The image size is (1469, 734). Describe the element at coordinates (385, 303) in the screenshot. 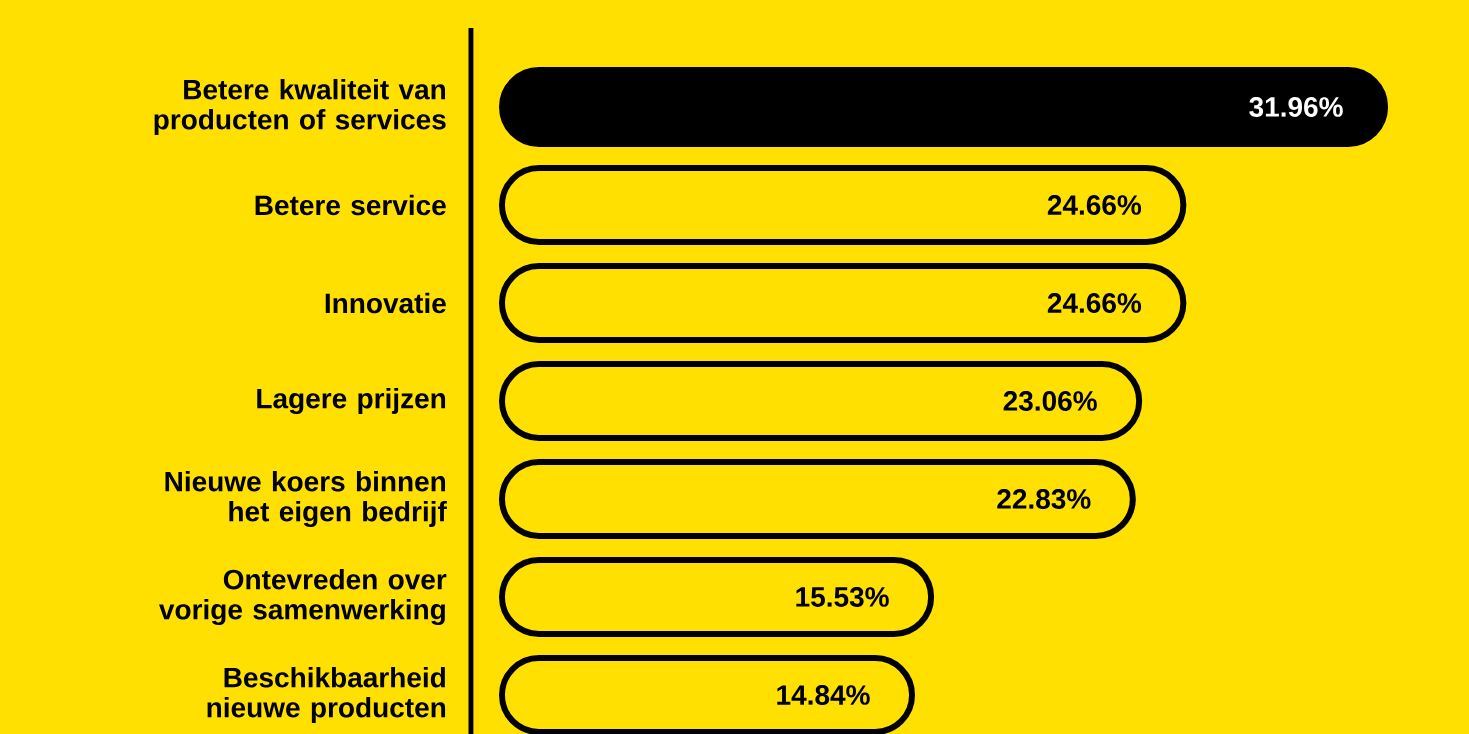

I see `y-tick-label: Innovatie` at that location.